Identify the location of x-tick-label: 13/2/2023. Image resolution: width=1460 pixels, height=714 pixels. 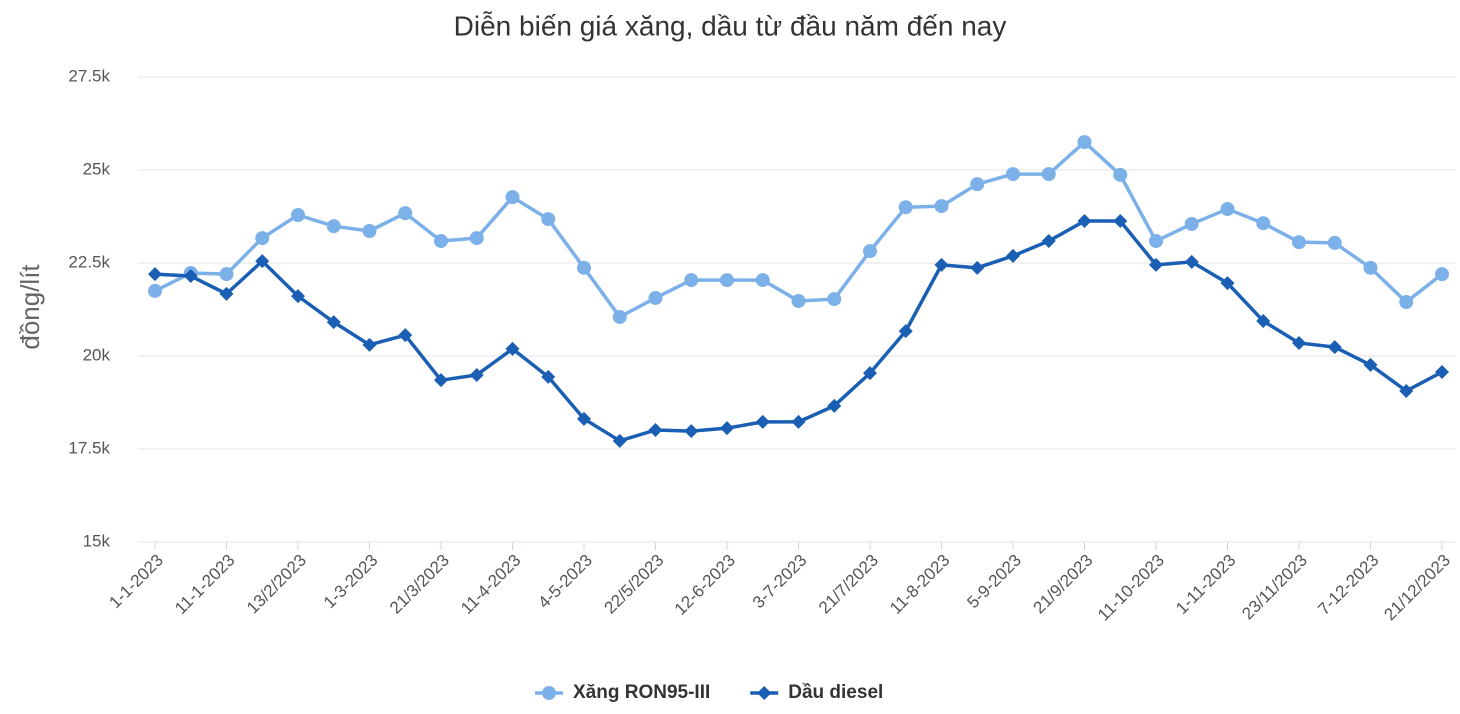
(276, 584).